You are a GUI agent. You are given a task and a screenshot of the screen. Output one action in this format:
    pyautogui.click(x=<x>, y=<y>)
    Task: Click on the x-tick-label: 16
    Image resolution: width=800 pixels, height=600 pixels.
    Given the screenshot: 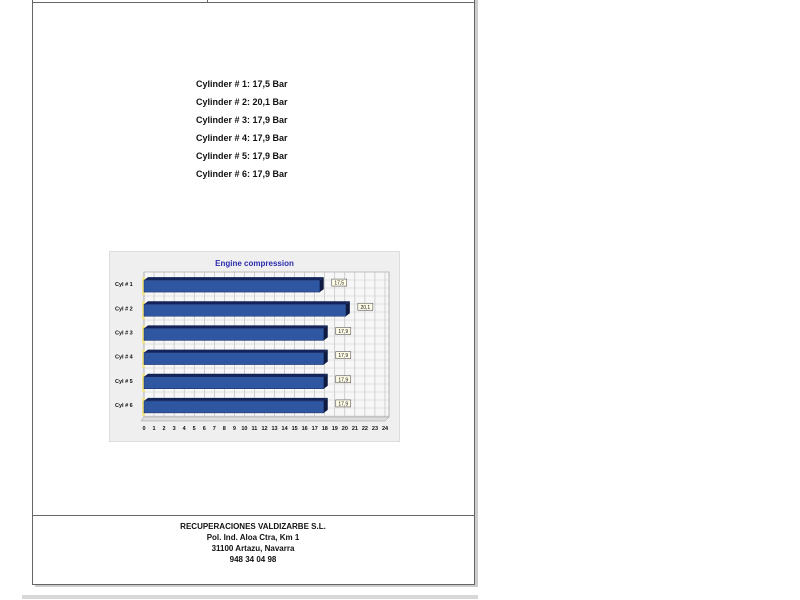 What is the action you would take?
    pyautogui.click(x=305, y=429)
    